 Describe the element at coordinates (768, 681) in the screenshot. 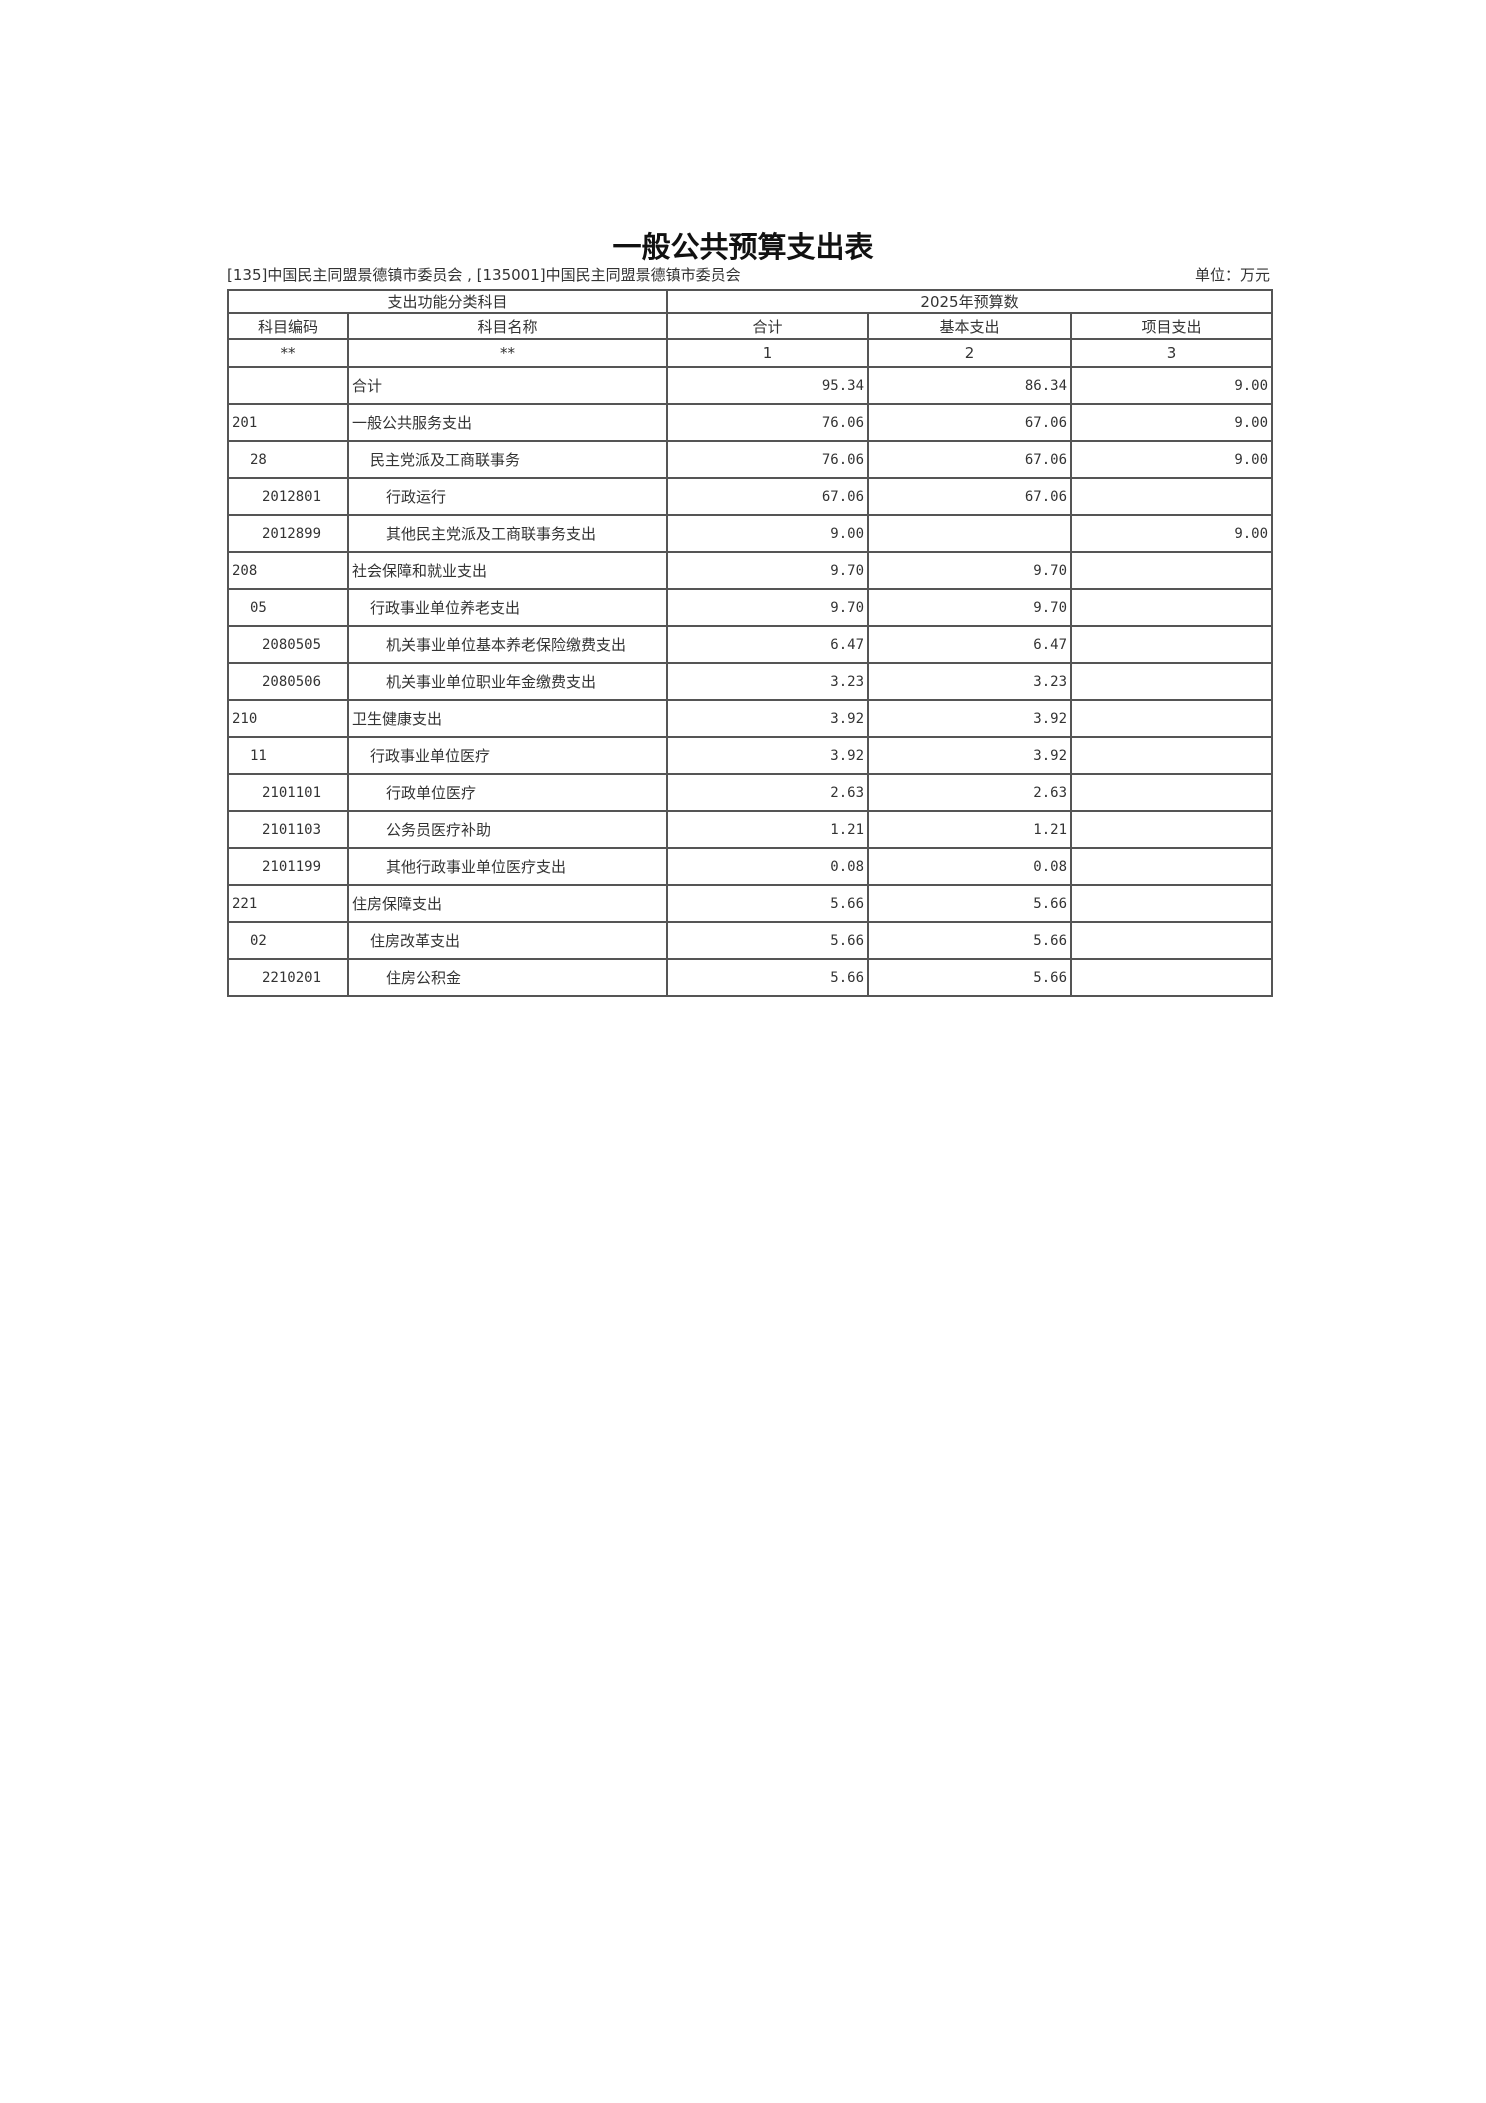

I see `total-cell: 3.23` at that location.